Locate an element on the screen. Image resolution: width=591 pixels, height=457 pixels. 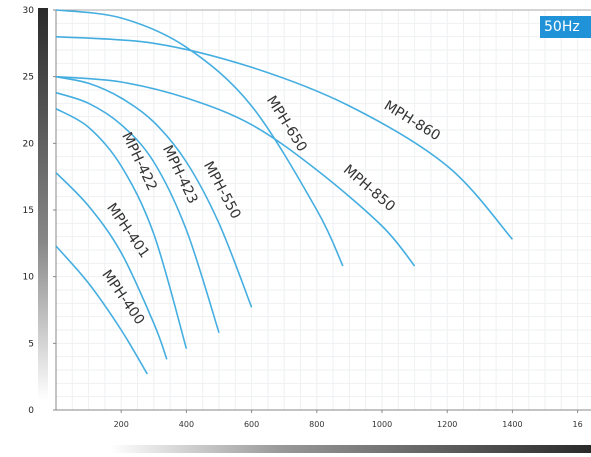
y-ticks: 0 5 10 15 20 25 30 is located at coordinates (39, 211).